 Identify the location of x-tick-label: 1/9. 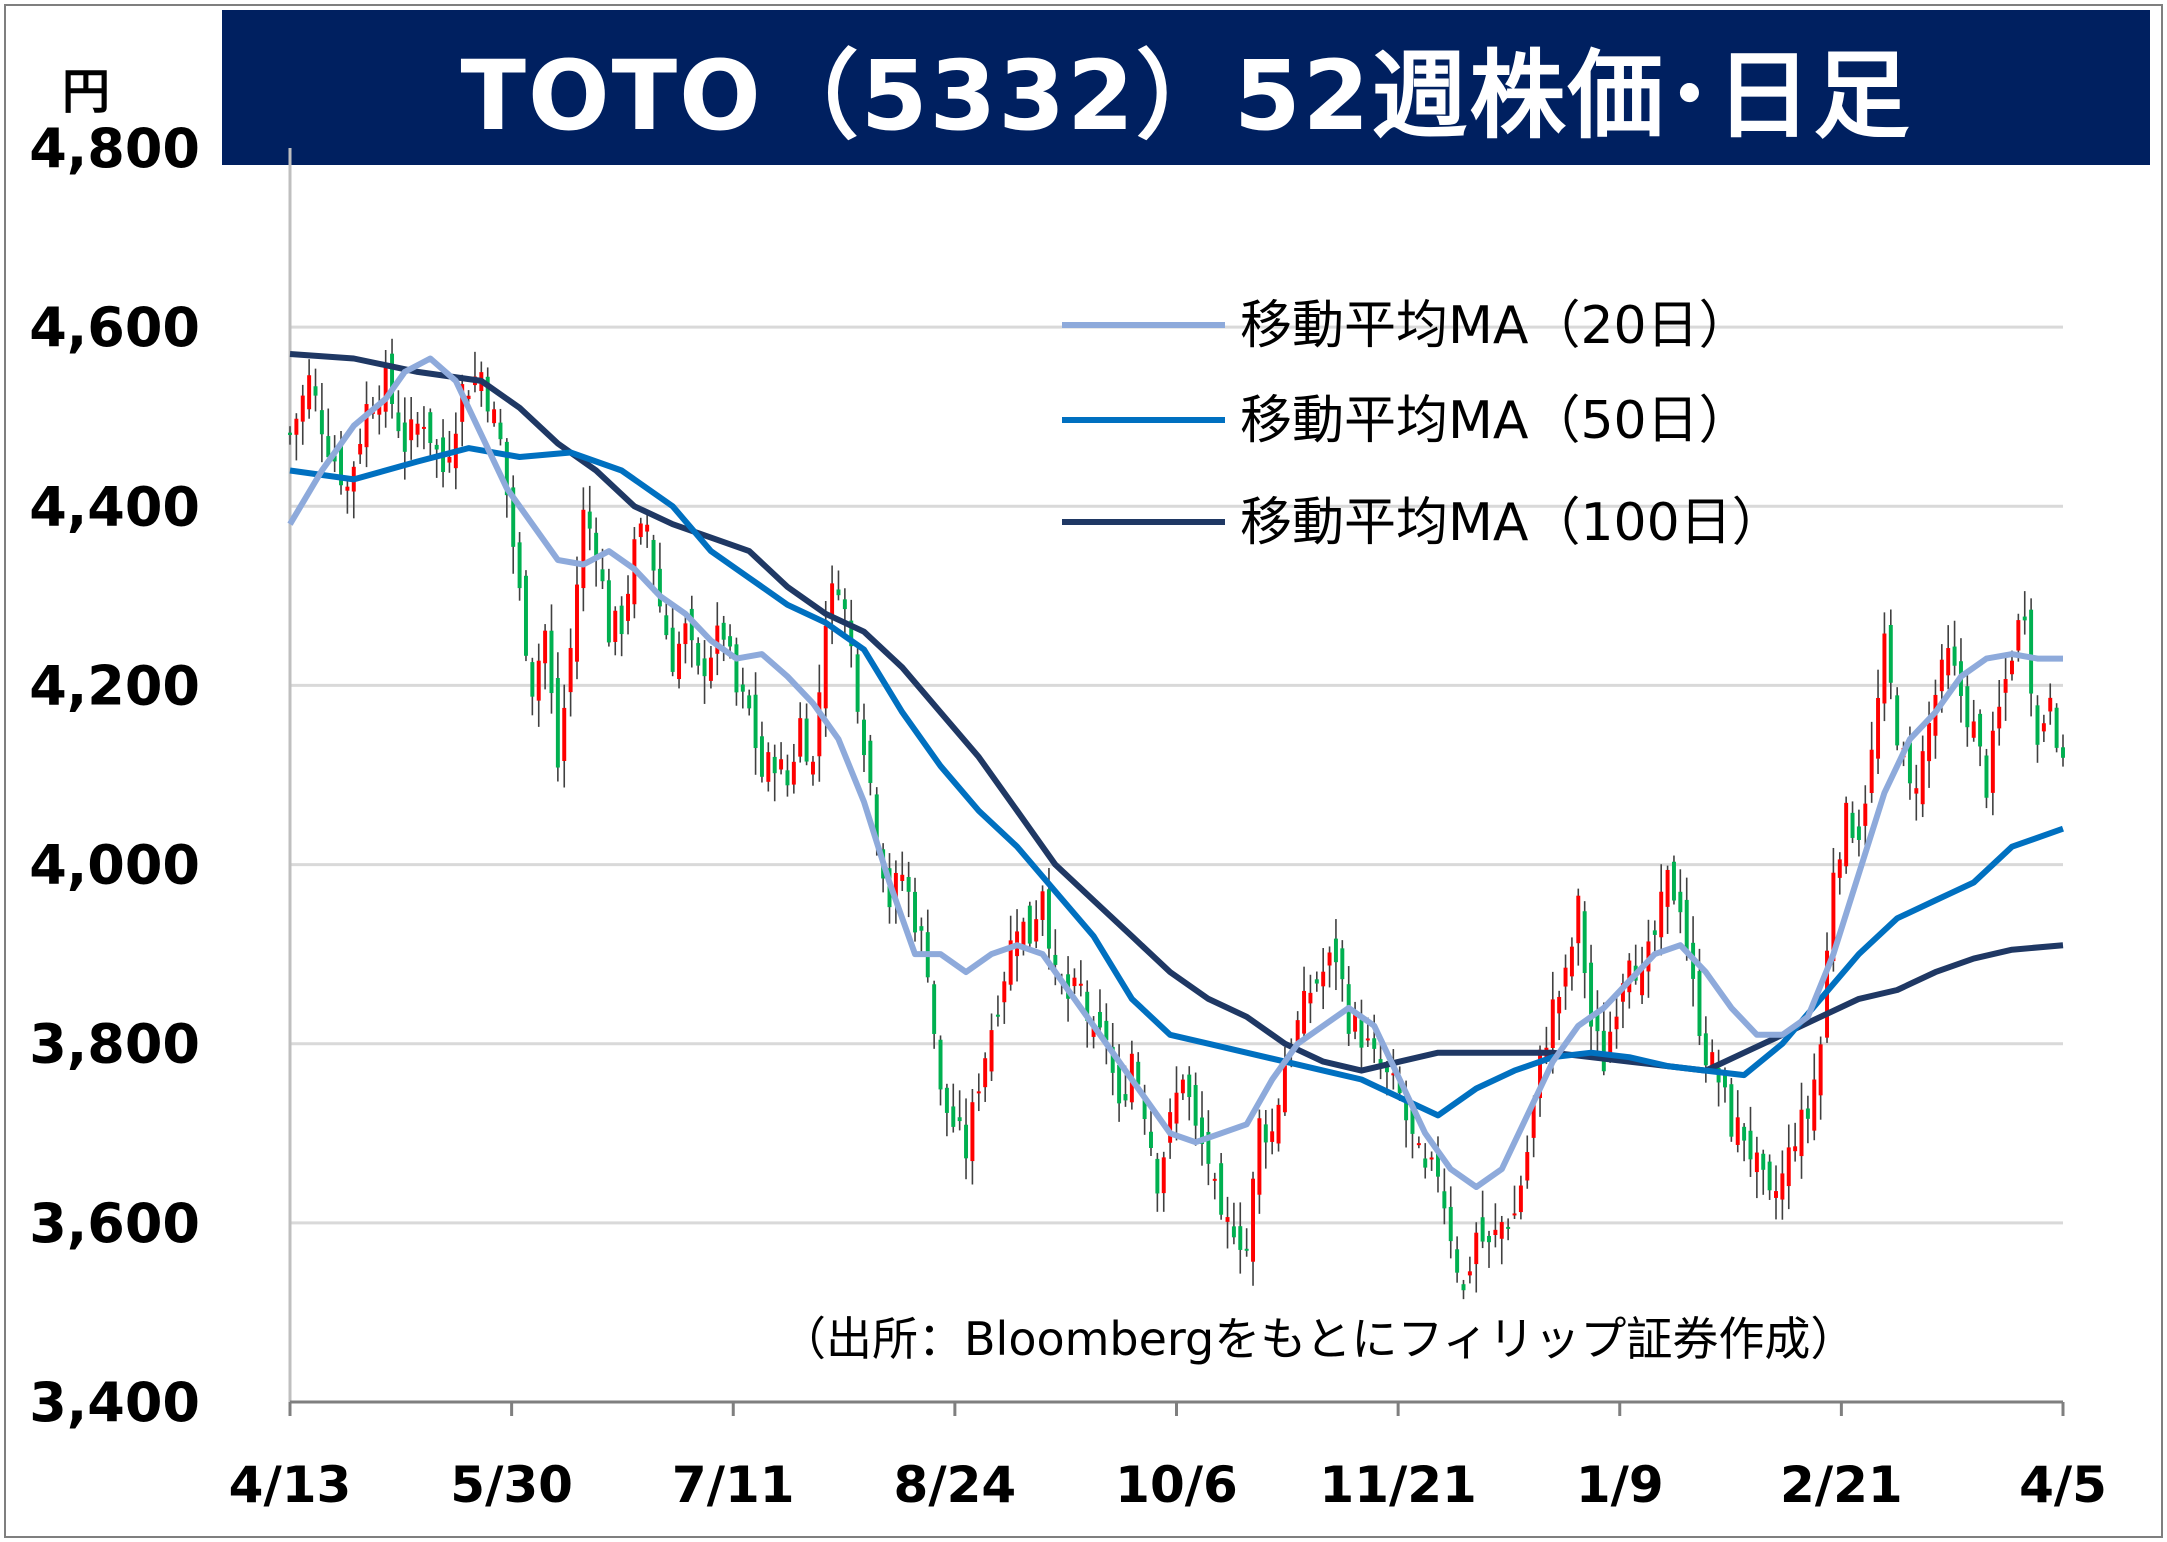
(1620, 1485).